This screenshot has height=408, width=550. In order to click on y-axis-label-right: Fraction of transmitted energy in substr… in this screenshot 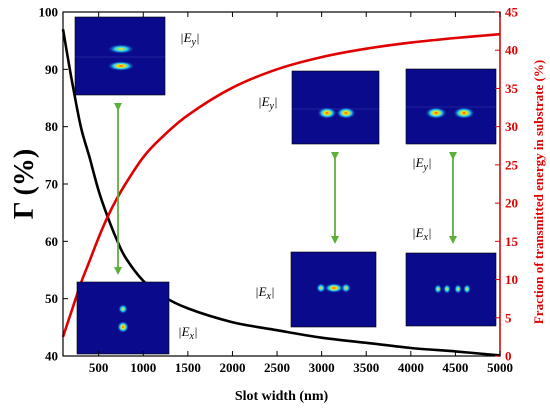, I will do `click(538, 192)`.